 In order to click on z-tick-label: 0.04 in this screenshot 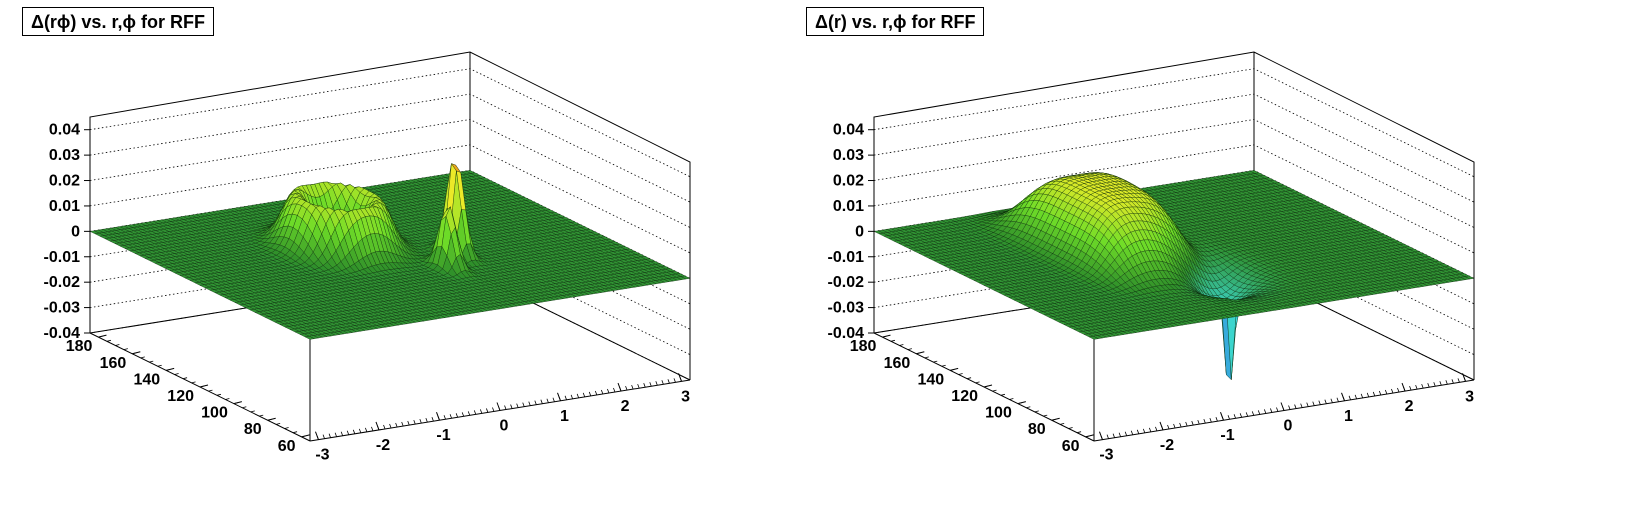, I will do `click(64, 130)`.